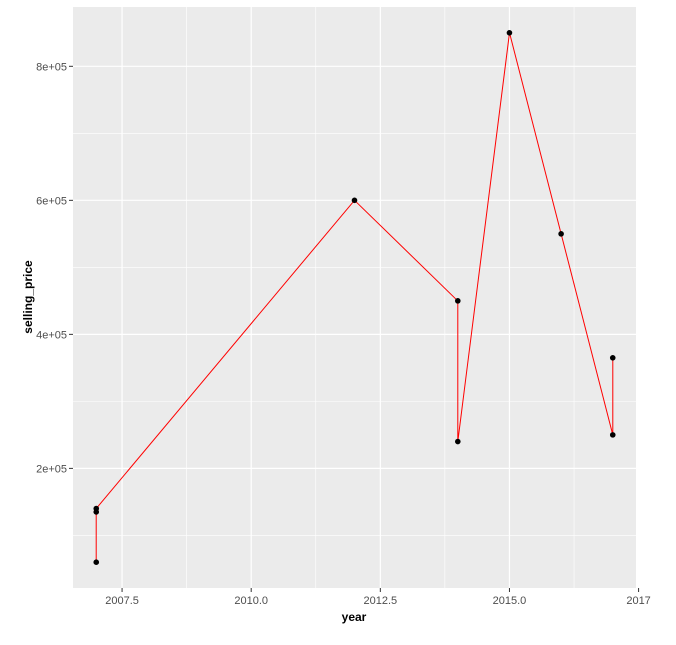 This screenshot has height=645, width=676. What do you see at coordinates (638, 601) in the screenshot?
I see `x-tick-label: 2017` at bounding box center [638, 601].